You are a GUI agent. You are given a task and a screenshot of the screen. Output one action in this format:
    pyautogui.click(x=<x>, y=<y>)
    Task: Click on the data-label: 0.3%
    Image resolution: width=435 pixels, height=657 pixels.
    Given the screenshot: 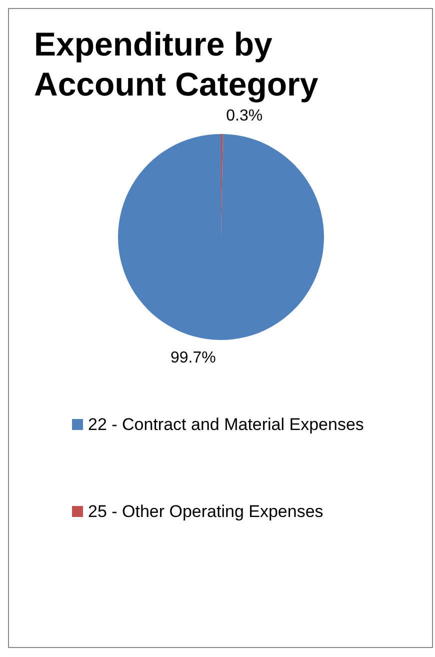 What is the action you would take?
    pyautogui.click(x=244, y=116)
    